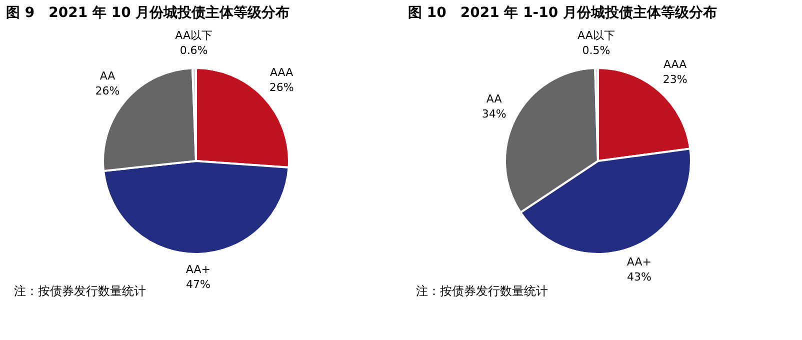  I want to click on data-label: 0.6%, so click(194, 51).